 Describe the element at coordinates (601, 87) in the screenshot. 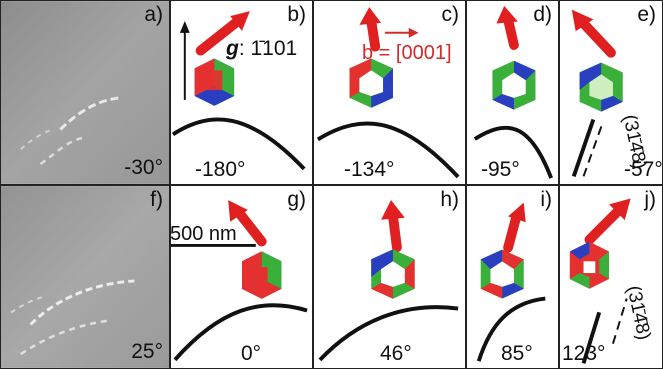

I see `hexagon-e` at that location.